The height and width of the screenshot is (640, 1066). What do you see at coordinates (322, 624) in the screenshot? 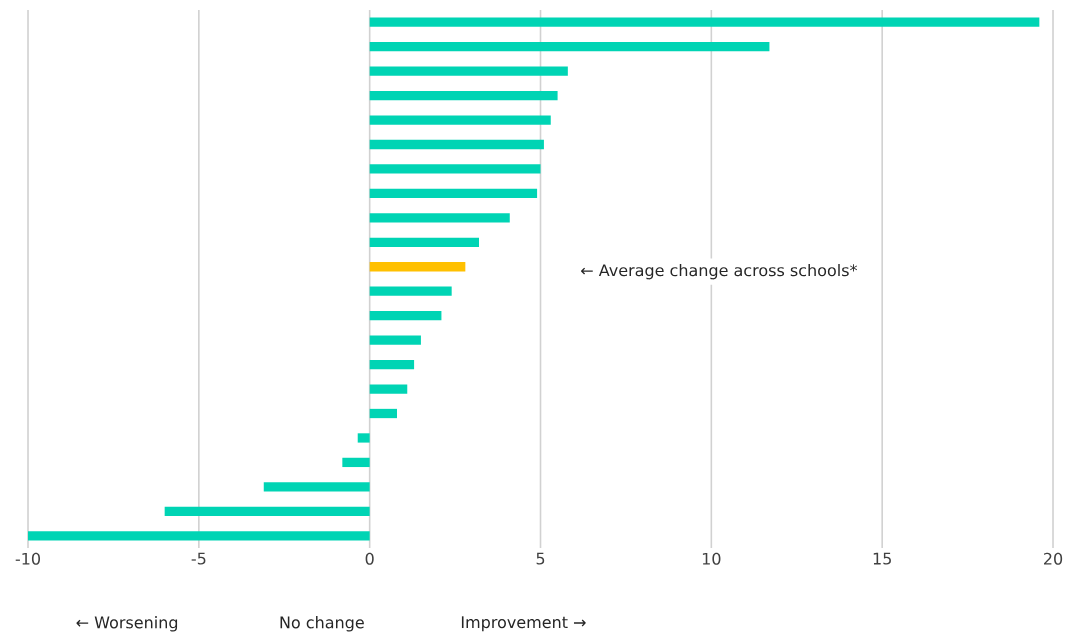
I see `text: No change` at bounding box center [322, 624].